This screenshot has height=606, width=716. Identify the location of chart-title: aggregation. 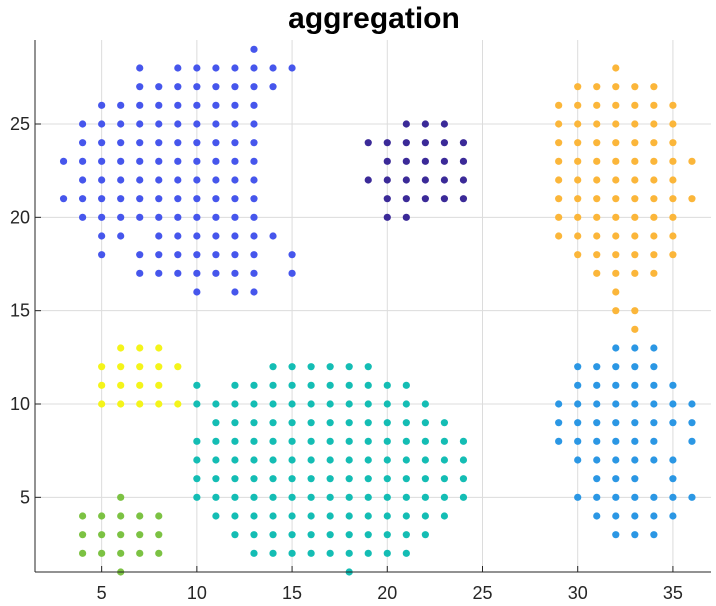
(374, 18).